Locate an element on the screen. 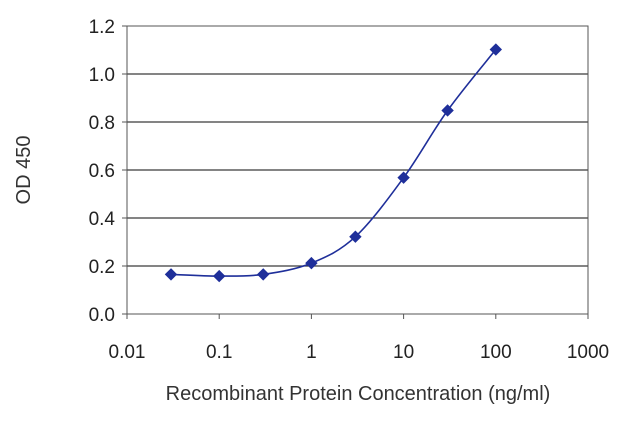 Image resolution: width=640 pixels, height=427 pixels. x-tick-label: 0.1 is located at coordinates (219, 352).